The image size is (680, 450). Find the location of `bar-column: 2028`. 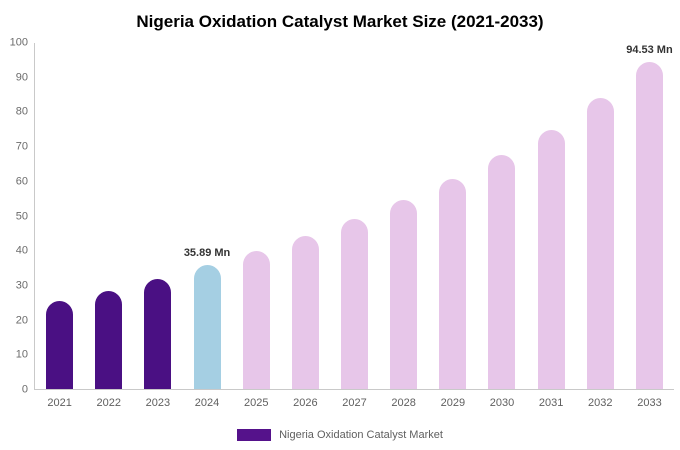

bar-column: 2028 is located at coordinates (403, 226).